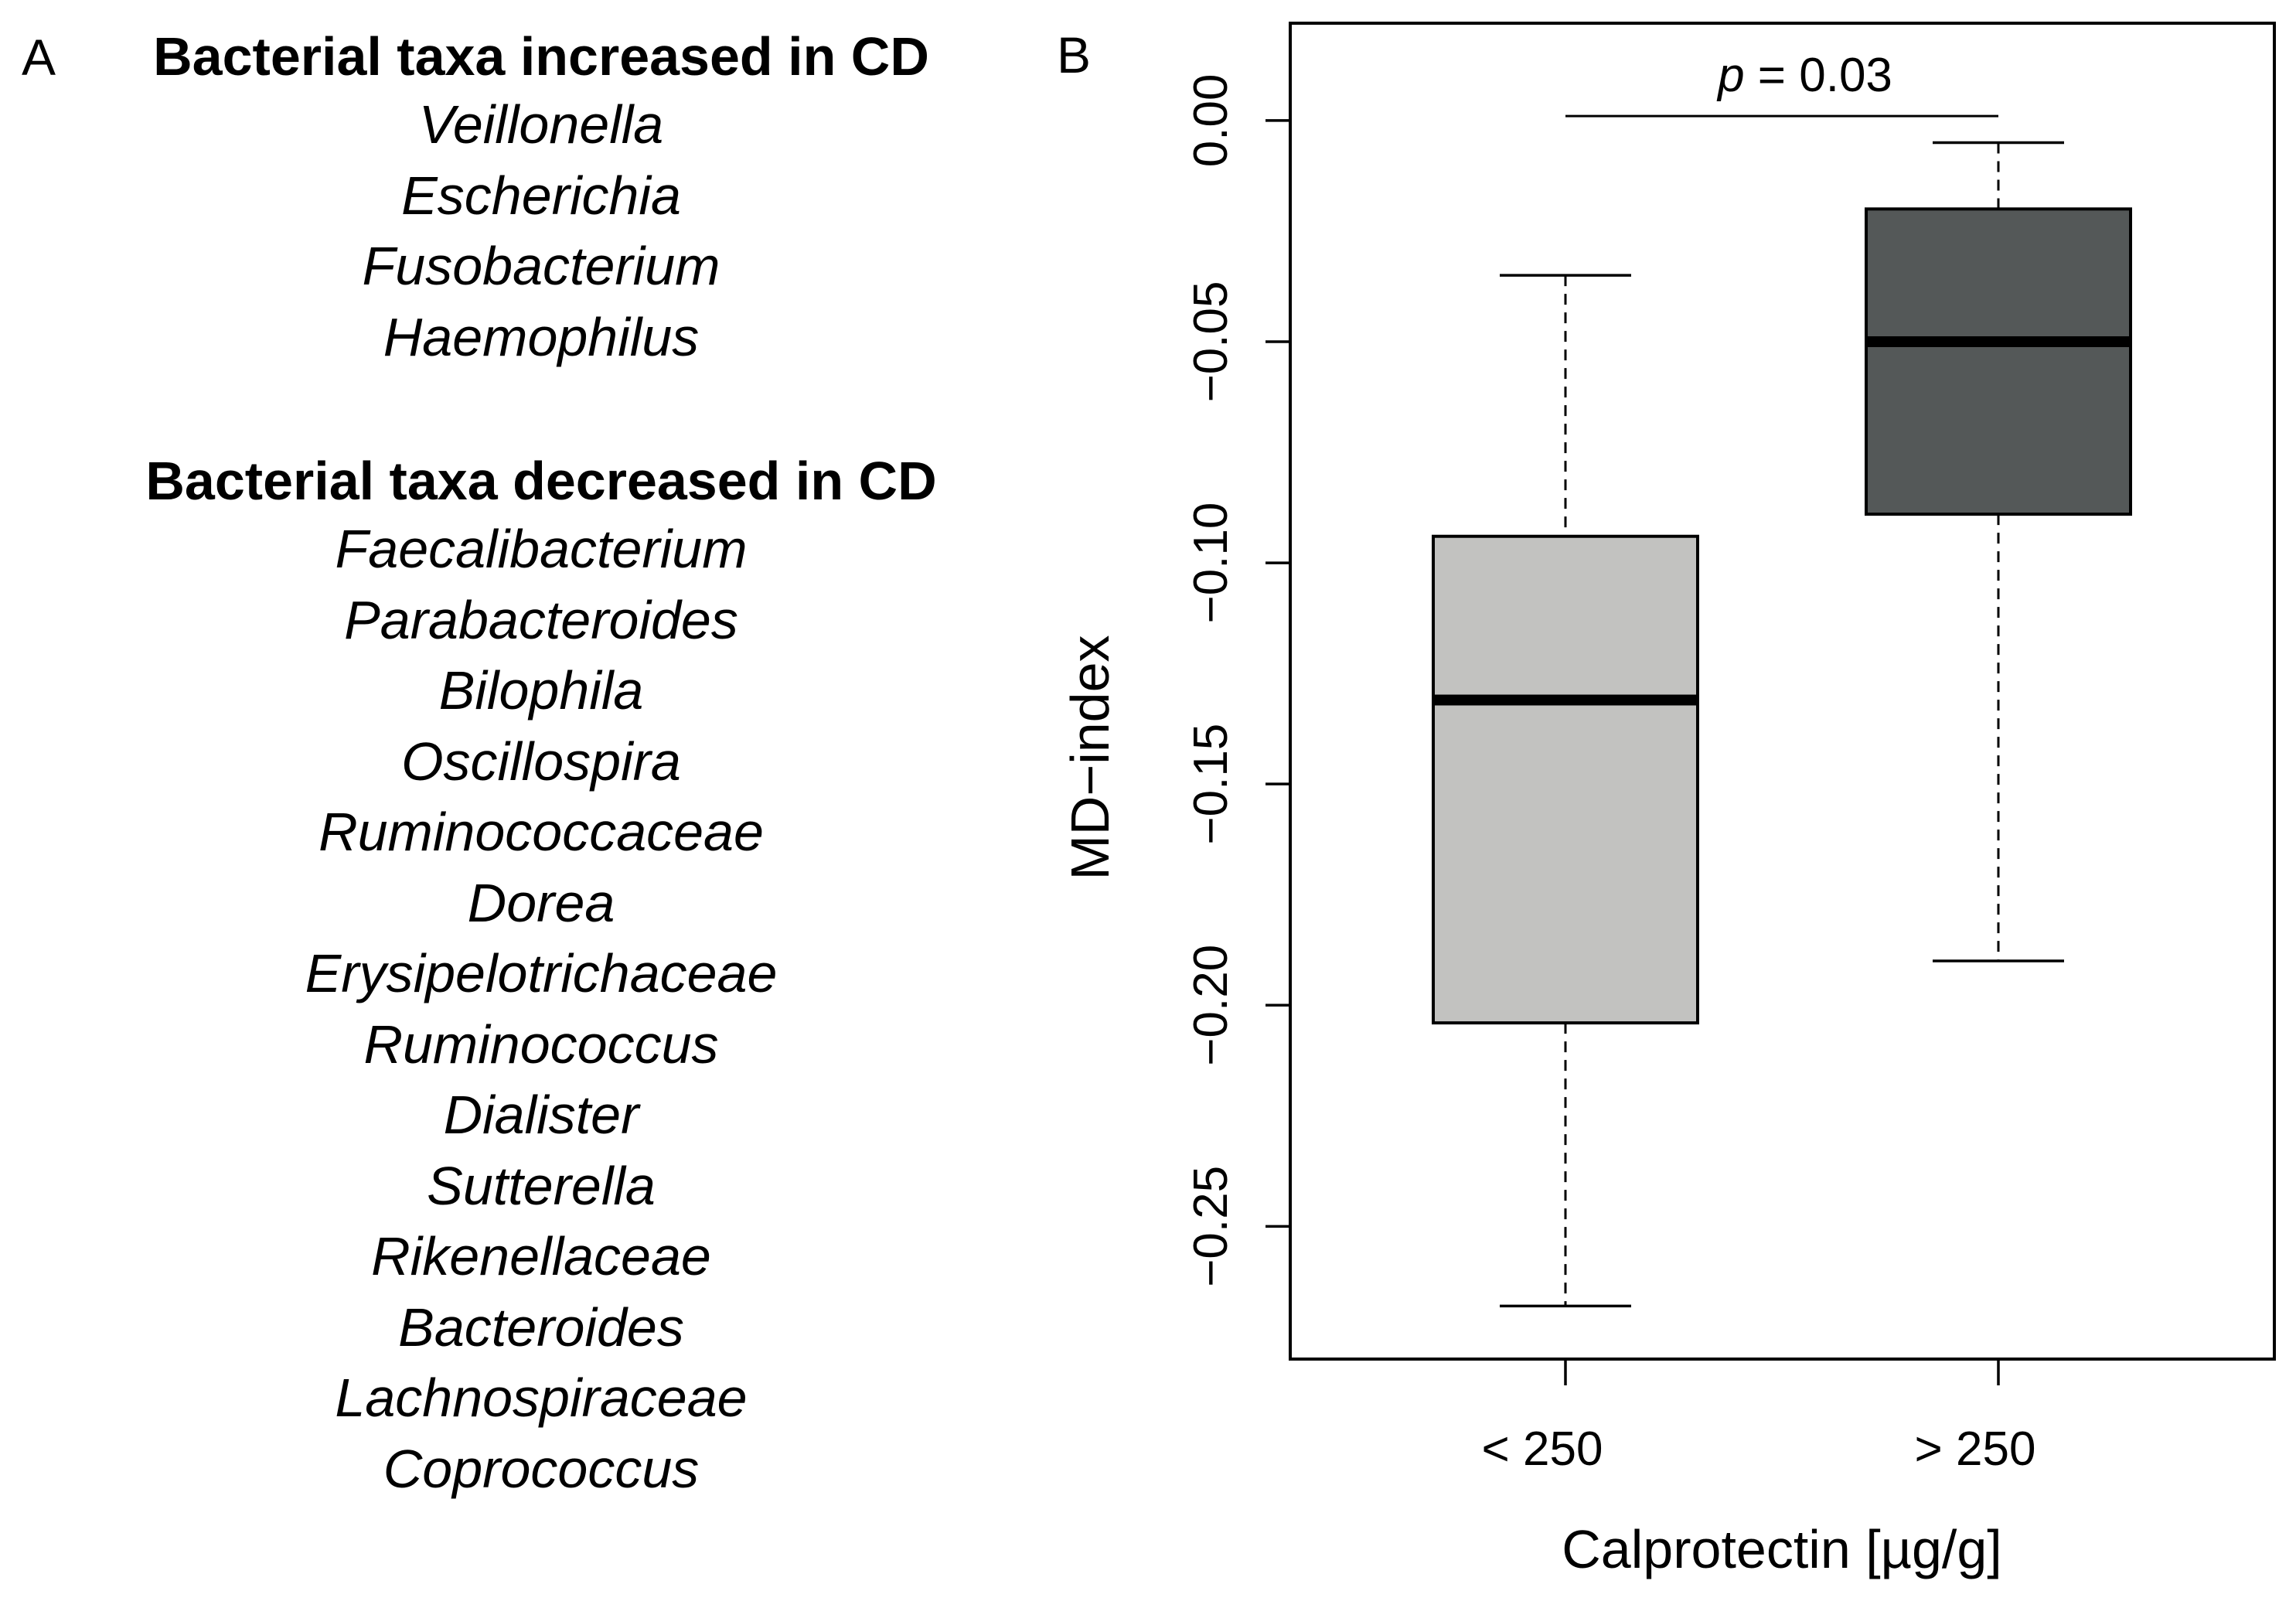 The height and width of the screenshot is (1608, 2296). Describe the element at coordinates (1211, 121) in the screenshot. I see `y-tick-label: 0.00` at that location.